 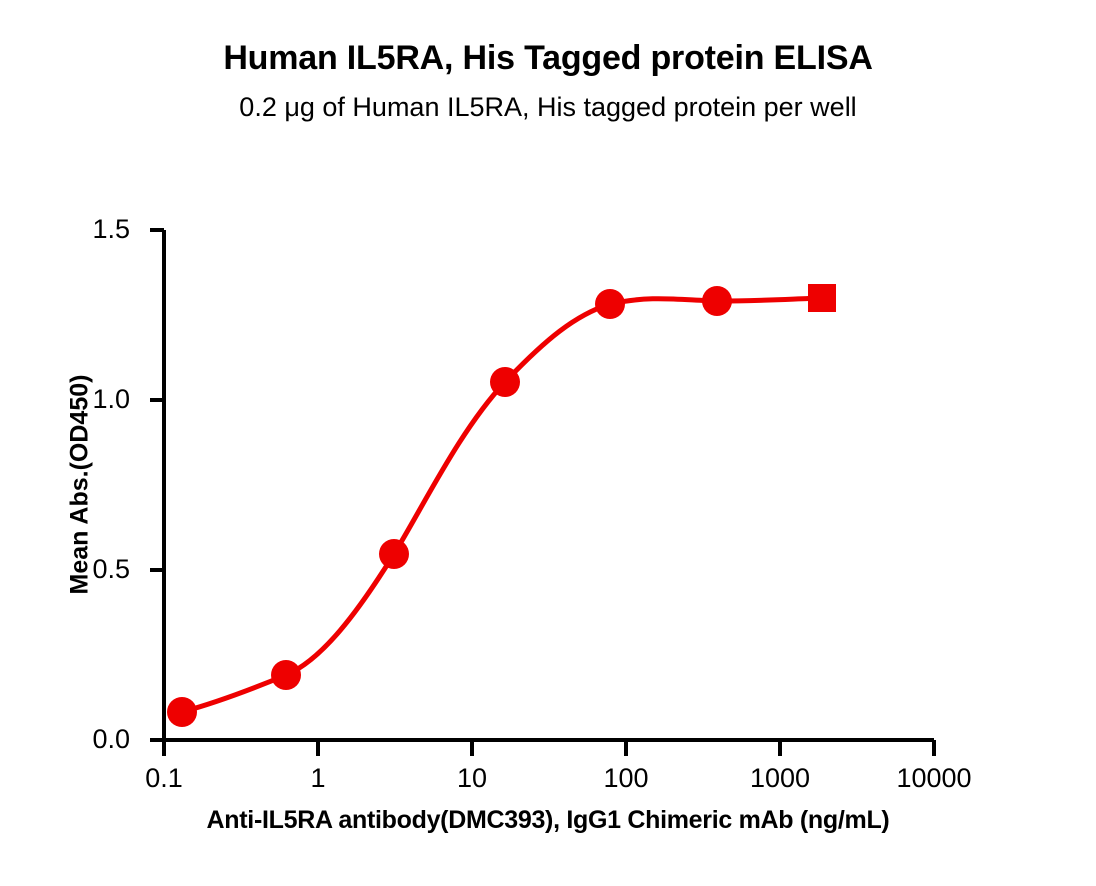 I want to click on y-tick-label-1: 1.5, so click(x=111, y=229).